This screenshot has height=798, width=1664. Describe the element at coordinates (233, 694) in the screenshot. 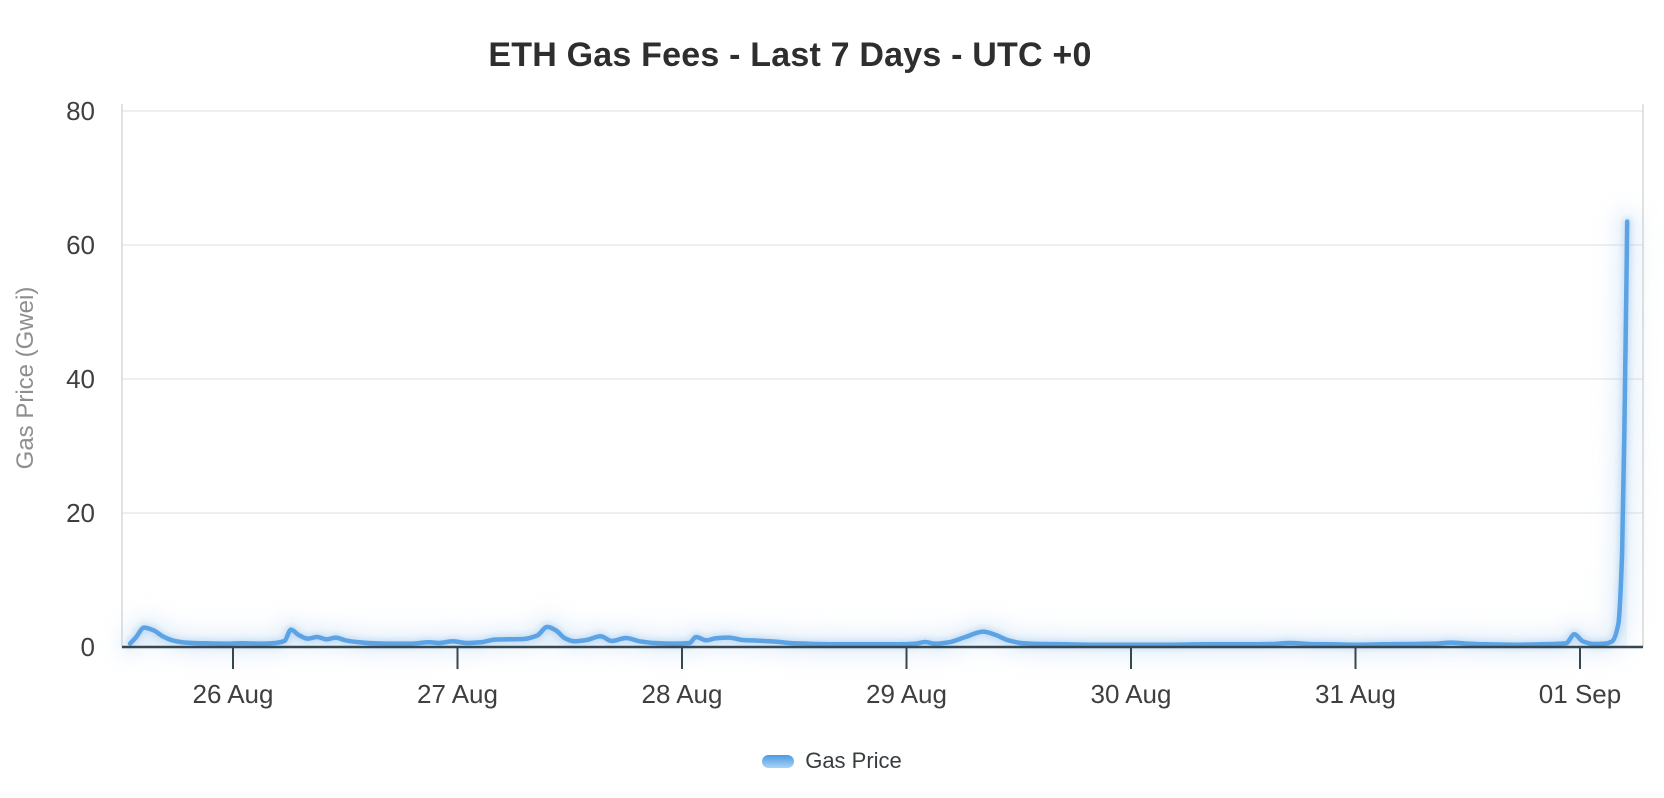

I see `x-tick-label: 26 Aug` at that location.